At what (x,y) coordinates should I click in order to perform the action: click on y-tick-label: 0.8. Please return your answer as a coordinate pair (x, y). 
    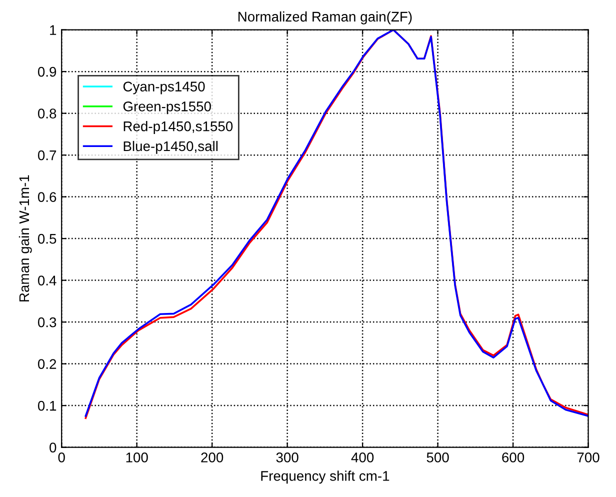
    Looking at the image, I should click on (47, 113).